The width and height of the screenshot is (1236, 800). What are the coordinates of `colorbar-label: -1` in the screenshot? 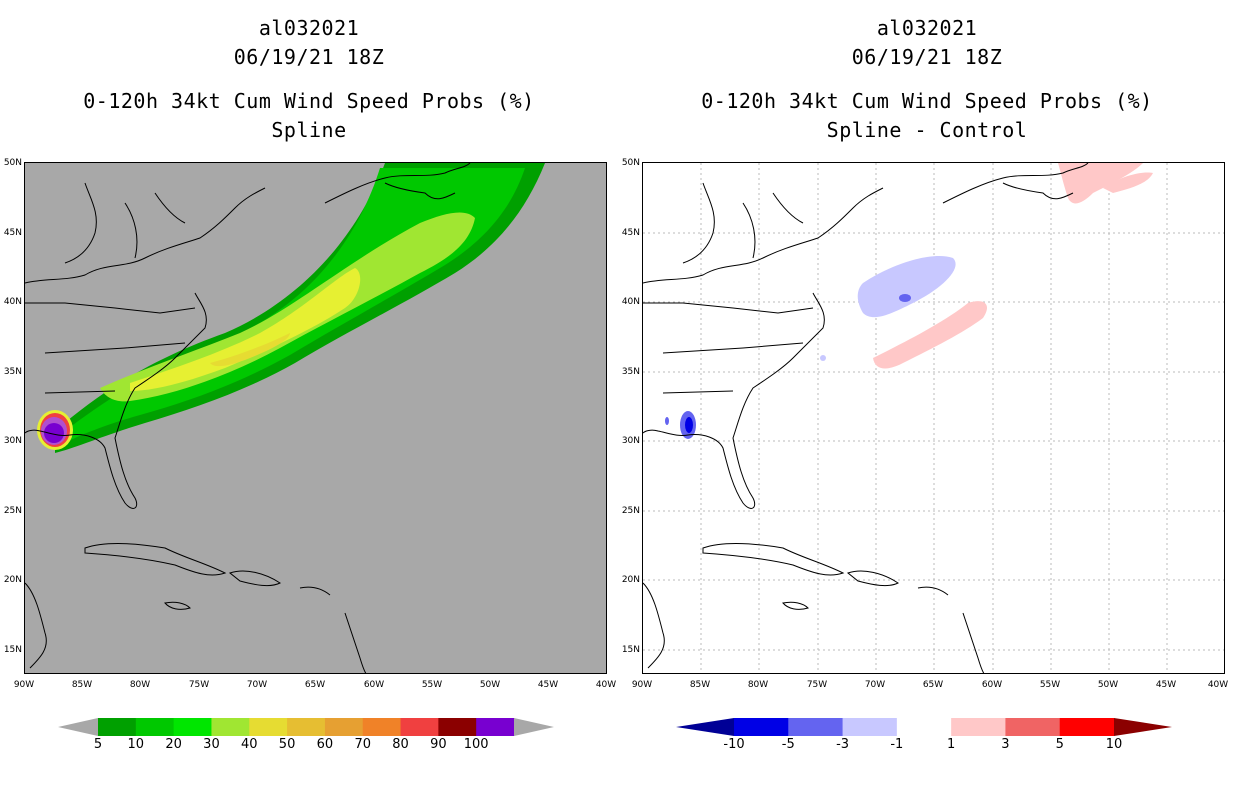 It's located at (897, 744).